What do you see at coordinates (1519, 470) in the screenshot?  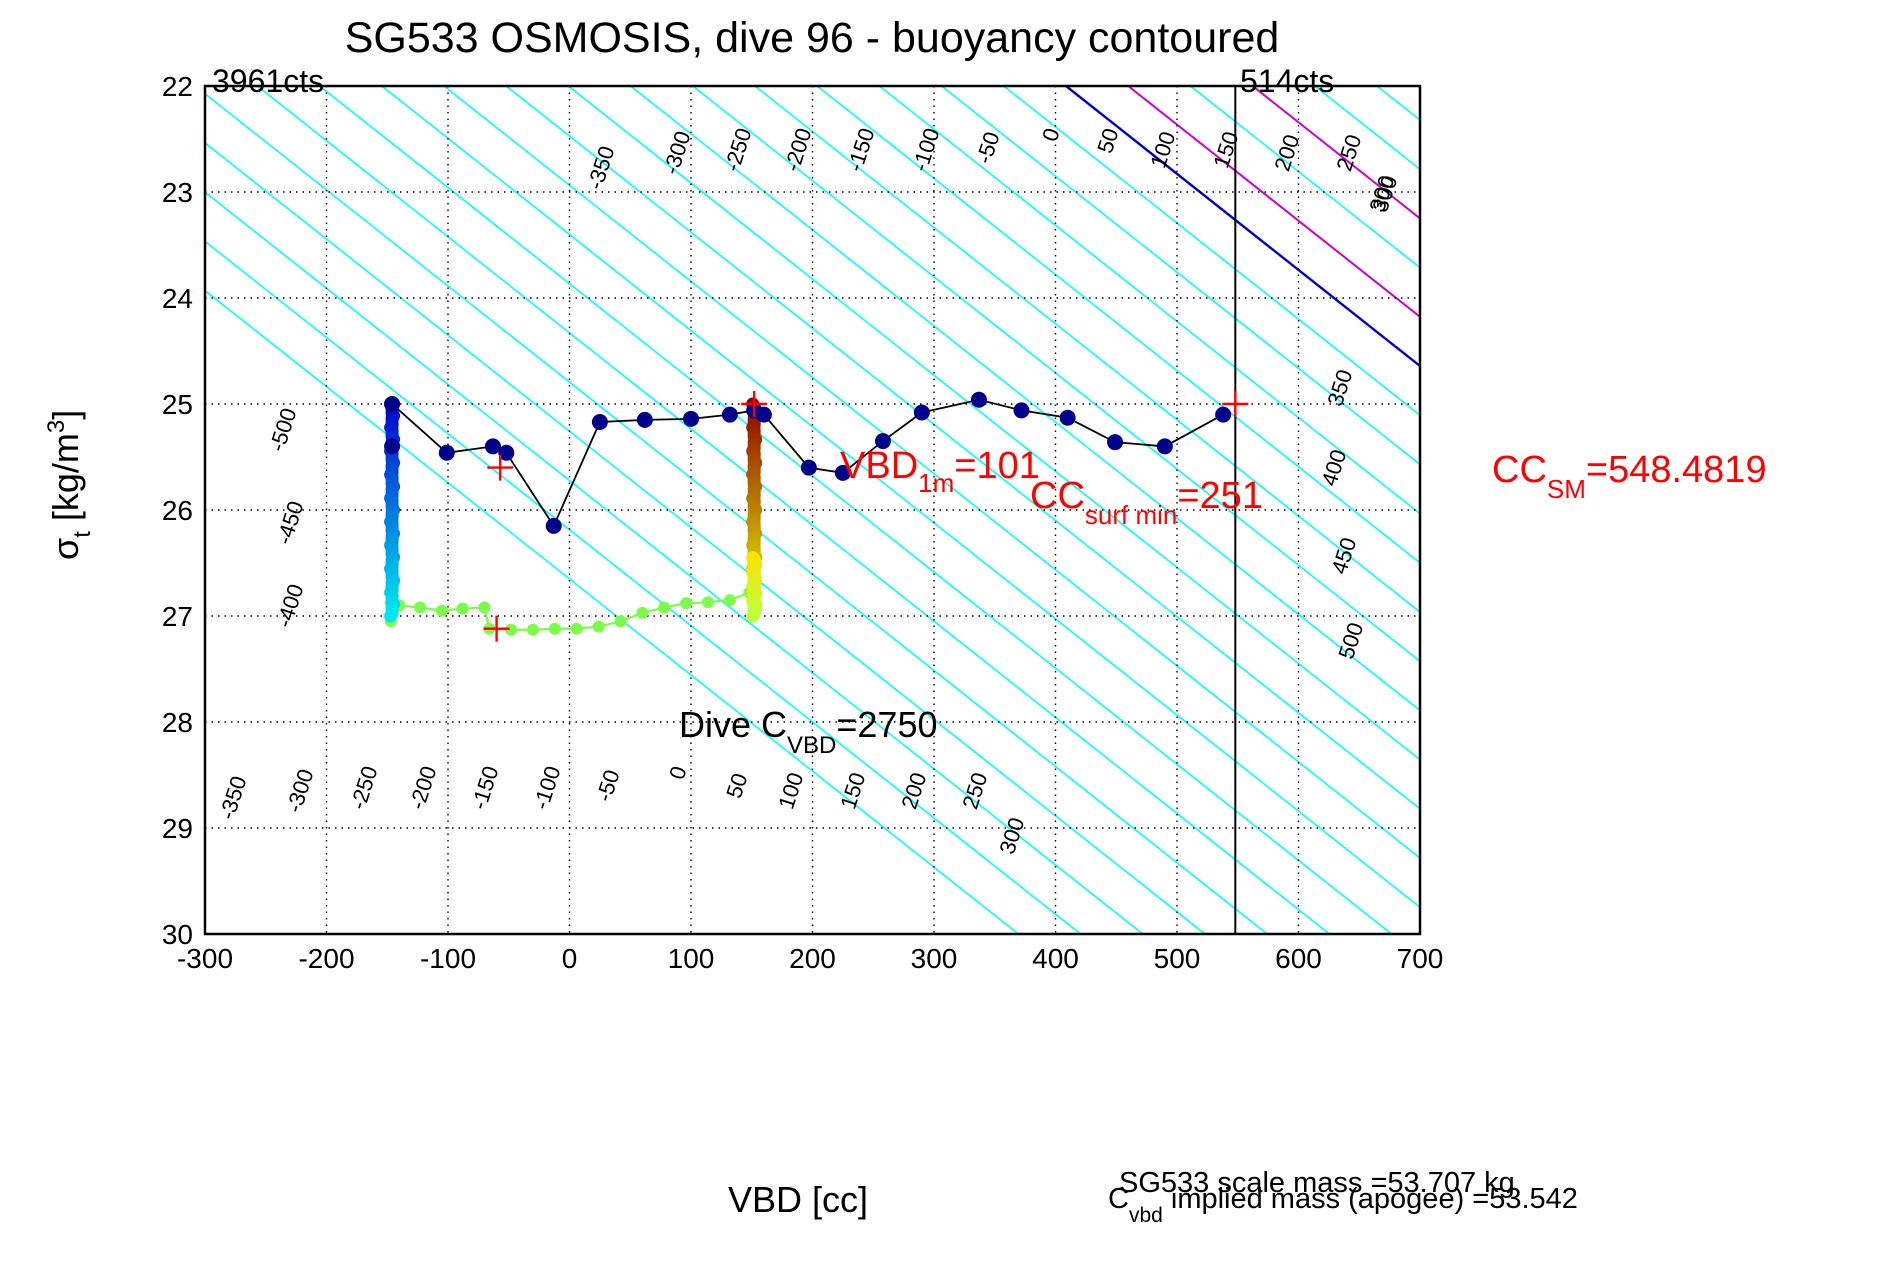 I see `cc-sm-main: CC` at bounding box center [1519, 470].